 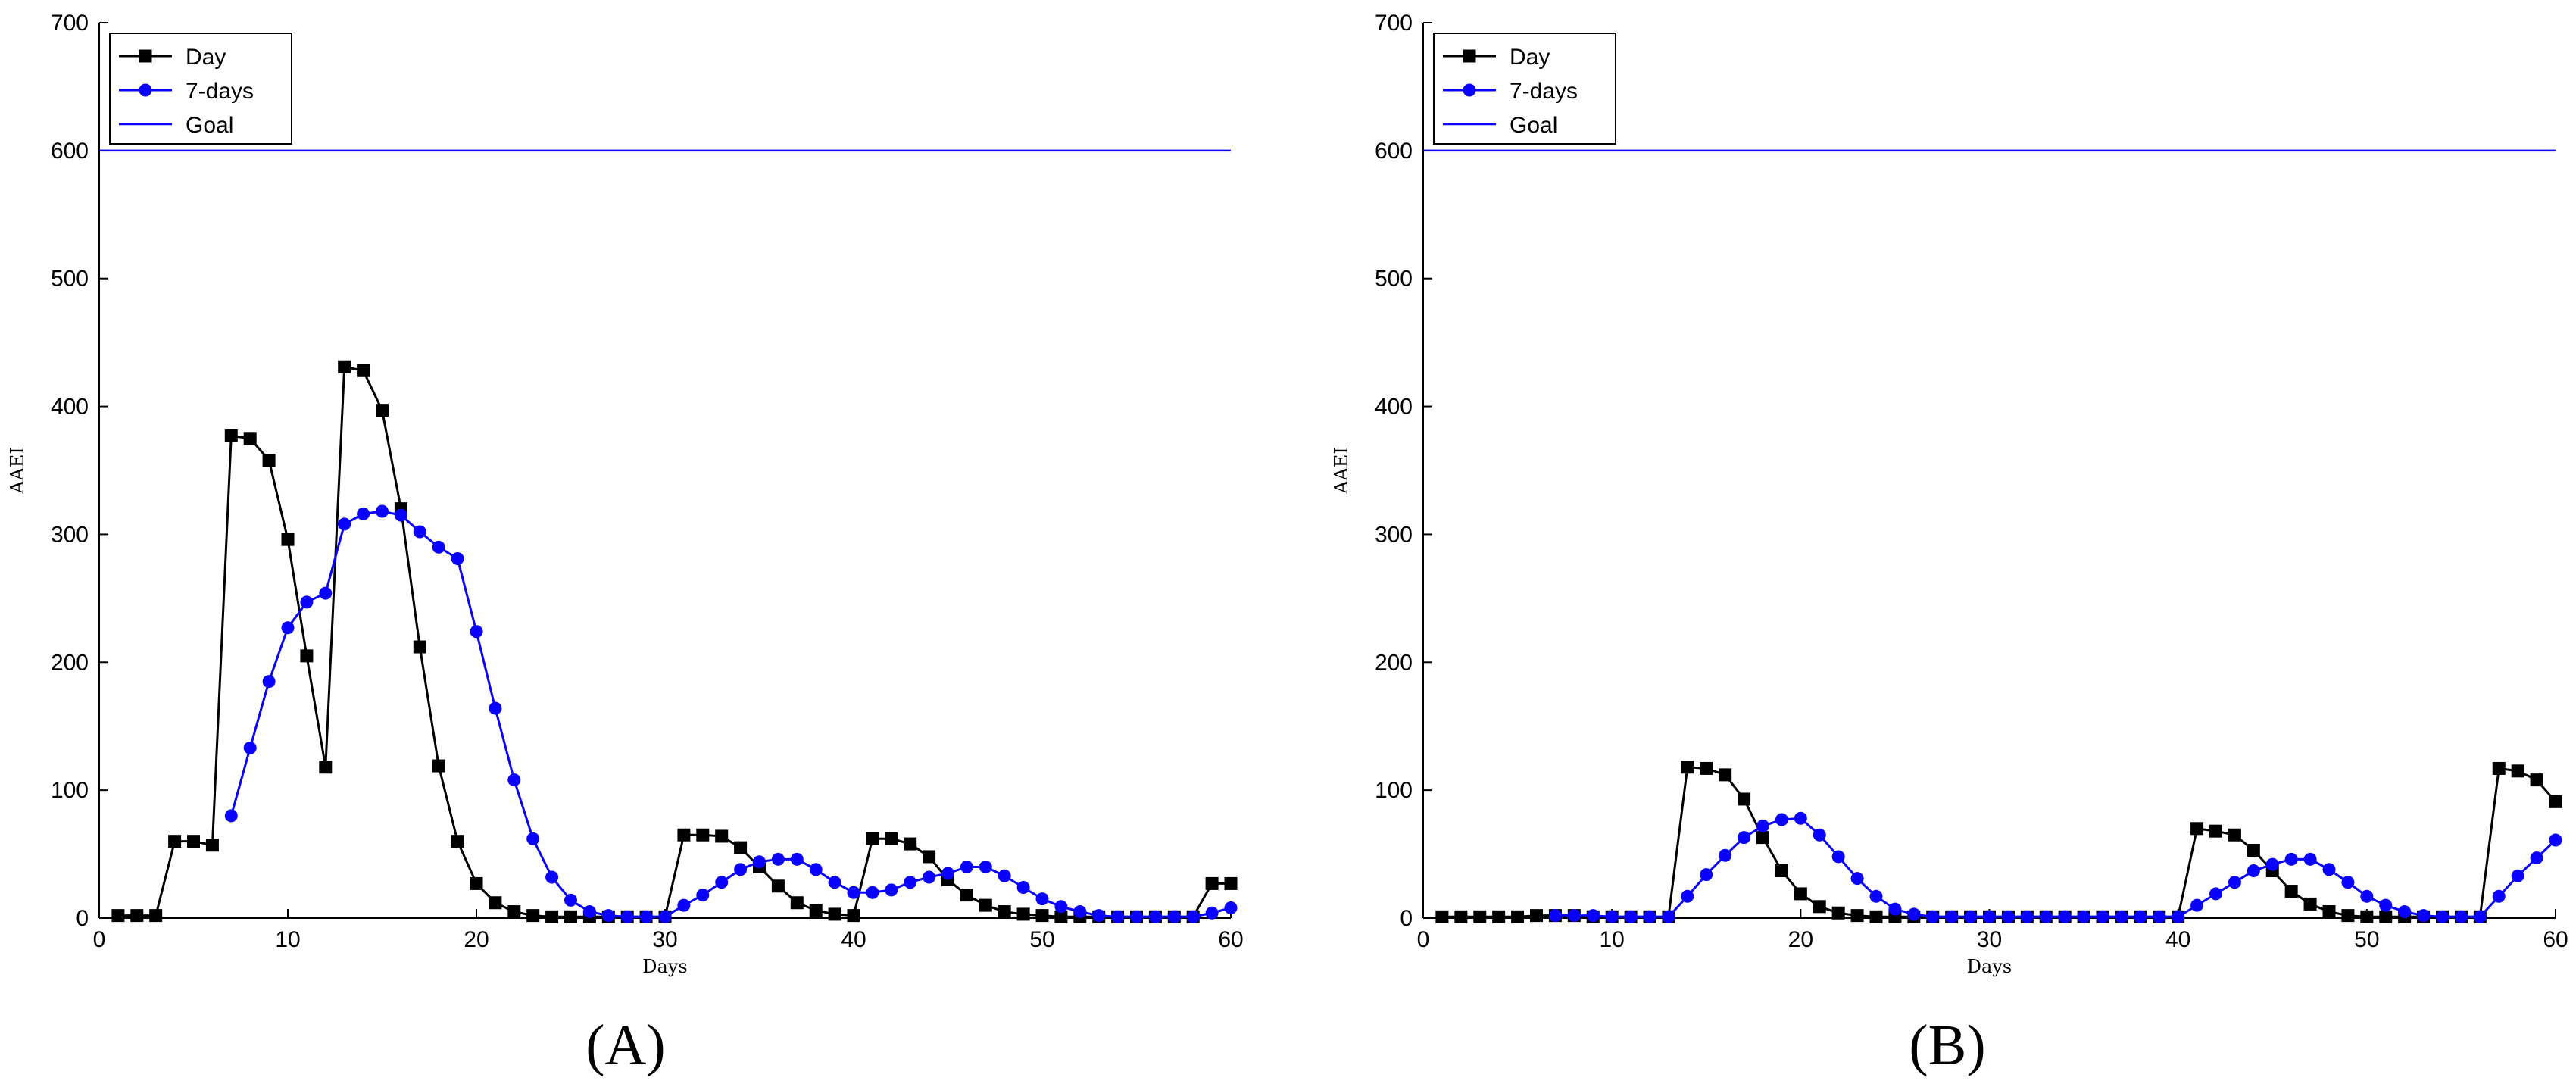 I want to click on x-tick-label-b: 10, so click(x=1611, y=940).